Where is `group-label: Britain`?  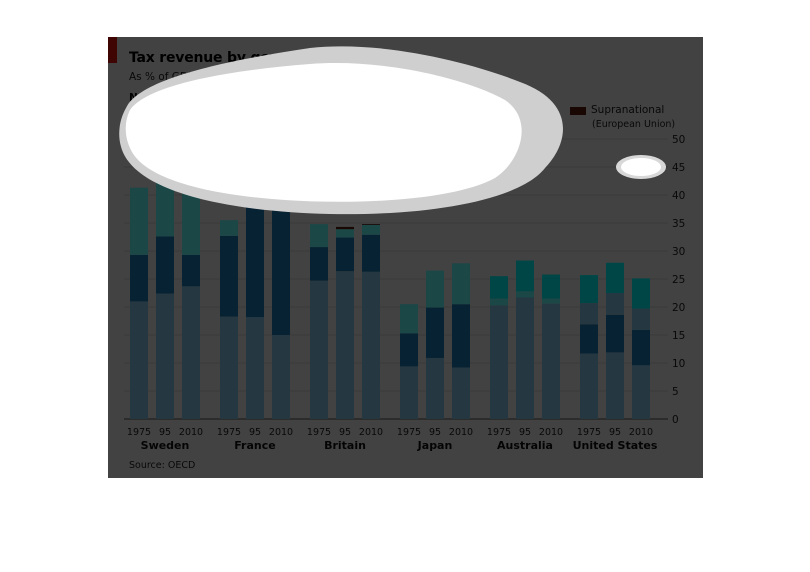
group-label: Britain is located at coordinates (345, 445).